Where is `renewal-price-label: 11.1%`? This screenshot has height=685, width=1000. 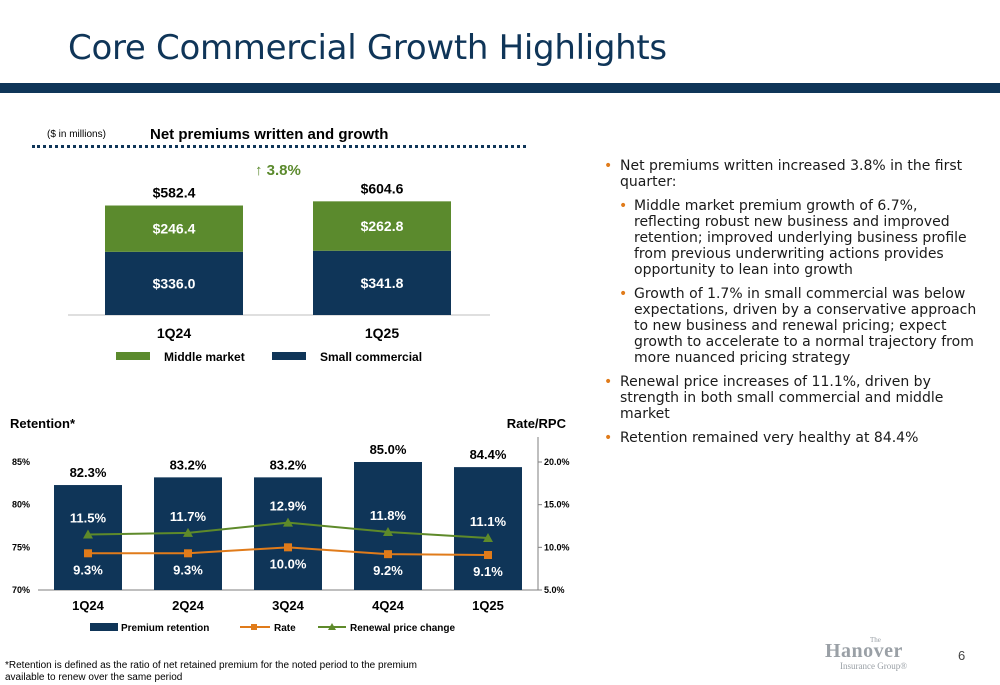 renewal-price-label: 11.1% is located at coordinates (488, 521).